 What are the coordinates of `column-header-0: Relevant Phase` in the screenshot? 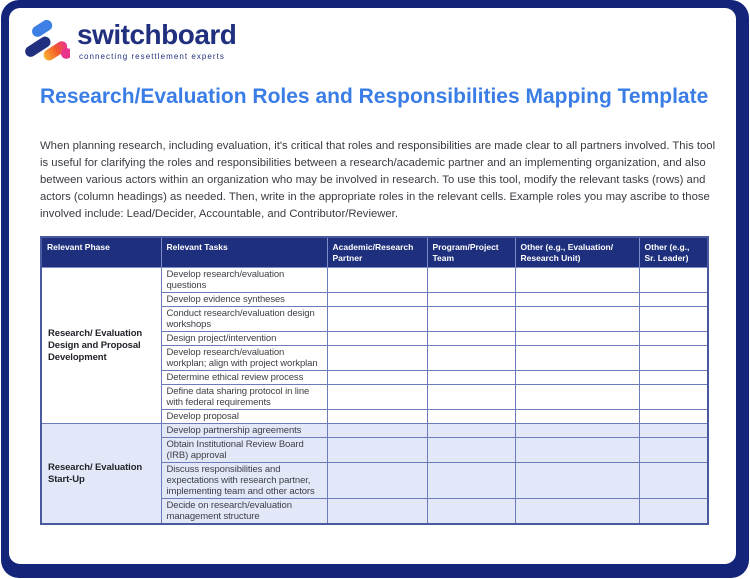 It's located at (101, 252).